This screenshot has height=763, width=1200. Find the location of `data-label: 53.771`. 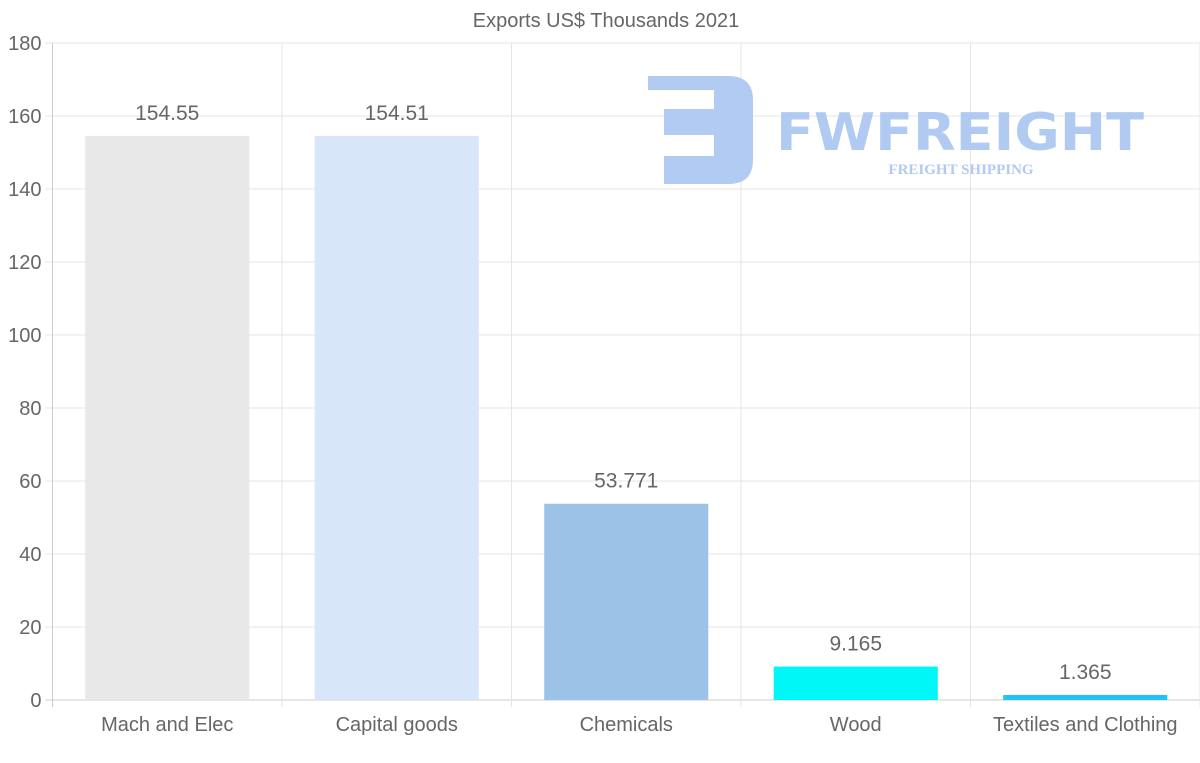

data-label: 53.771 is located at coordinates (626, 481).